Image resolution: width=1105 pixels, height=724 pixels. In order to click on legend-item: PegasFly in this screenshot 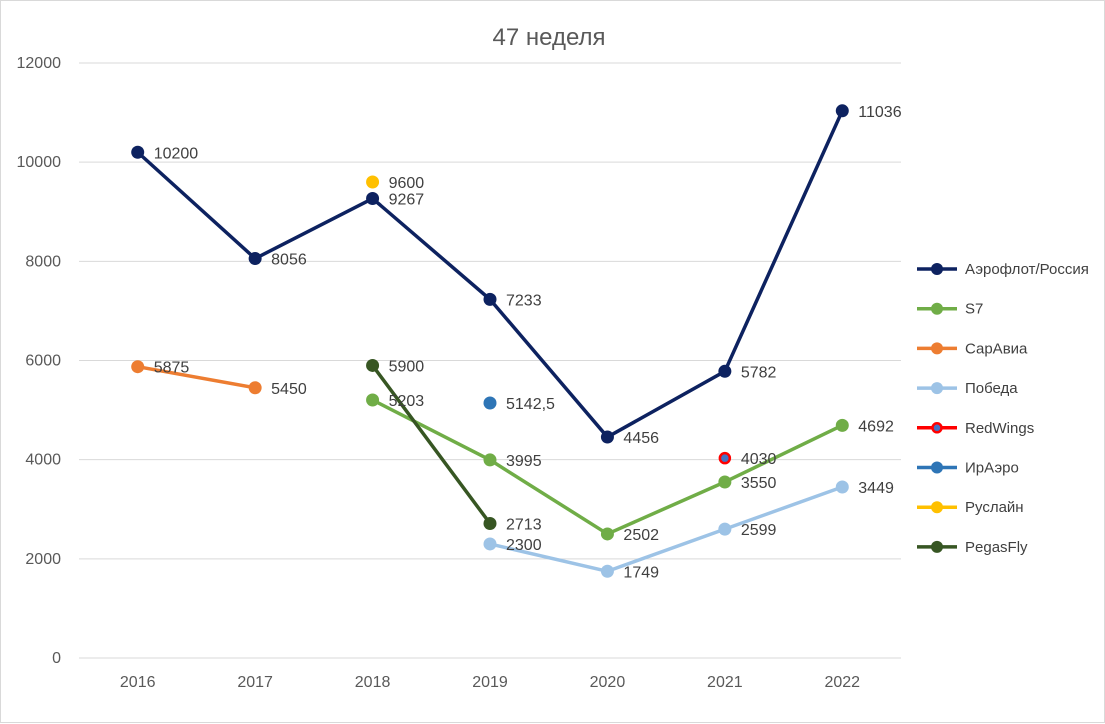, I will do `click(972, 547)`.